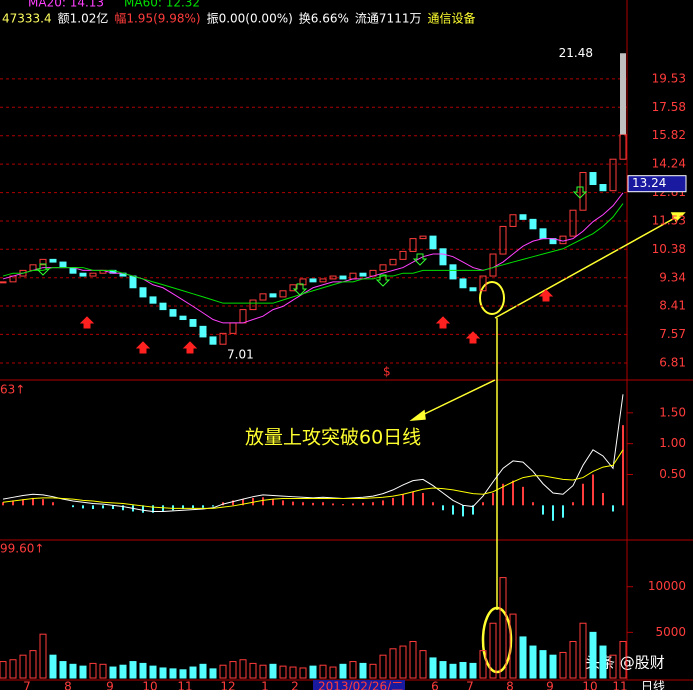 The image size is (693, 690). Describe the element at coordinates (453, 400) in the screenshot. I see `pointer-line` at that location.